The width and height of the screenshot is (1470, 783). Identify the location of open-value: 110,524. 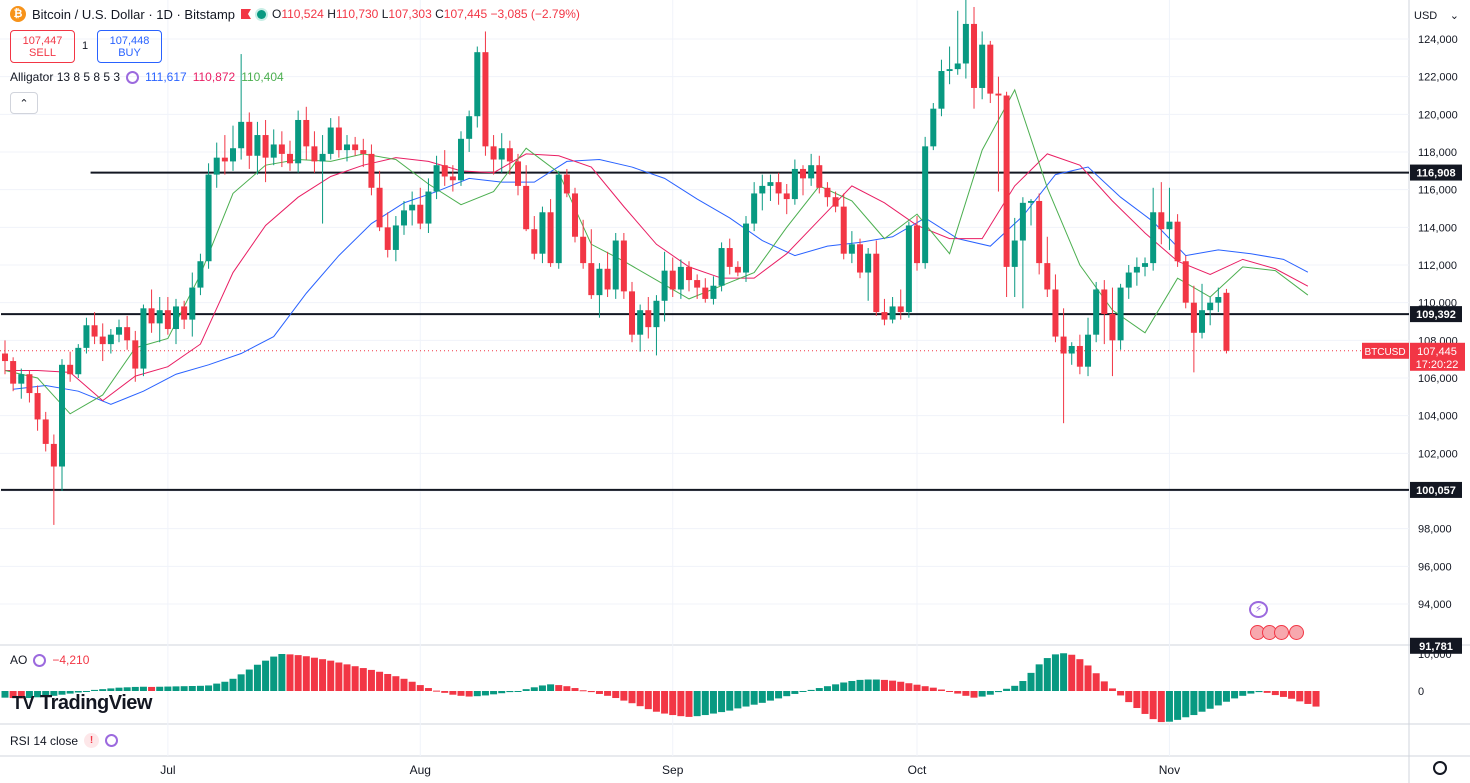
(302, 14).